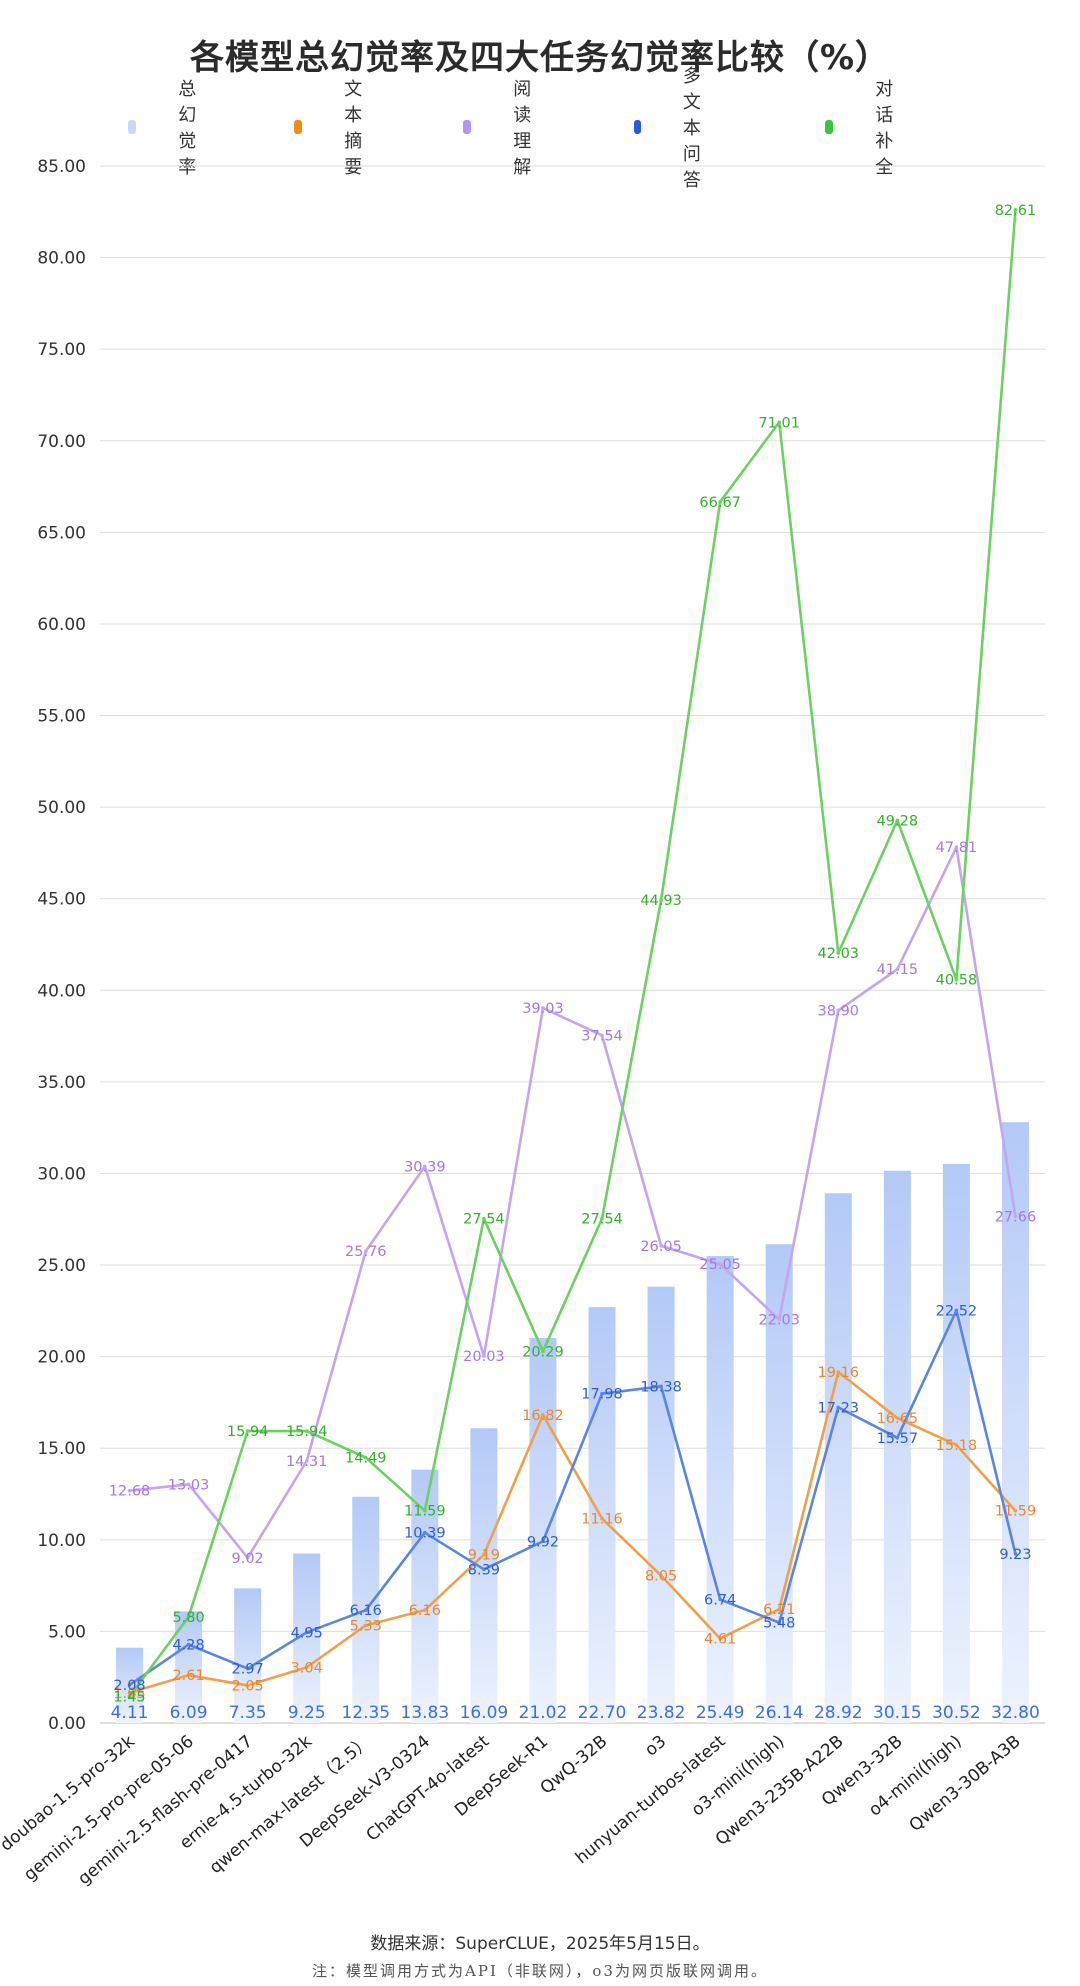 This screenshot has height=1986, width=1080. I want to click on legend-item-multitext: 多文本问答, so click(674, 128).